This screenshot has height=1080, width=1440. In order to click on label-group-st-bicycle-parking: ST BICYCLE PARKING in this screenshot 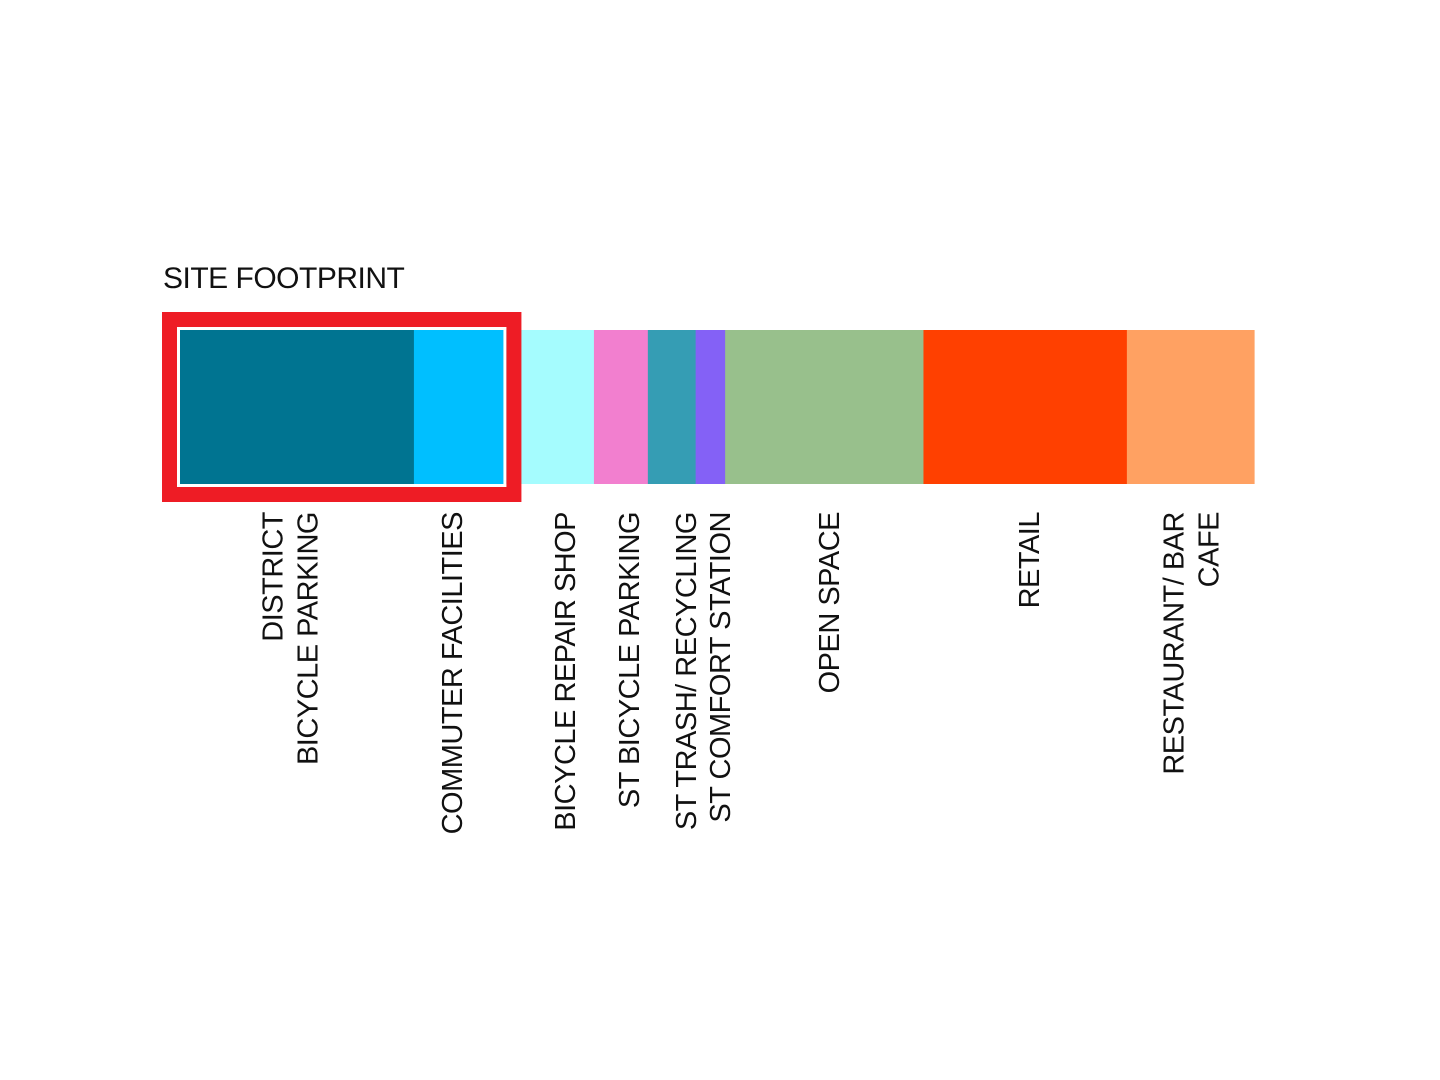, I will do `click(630, 660)`.